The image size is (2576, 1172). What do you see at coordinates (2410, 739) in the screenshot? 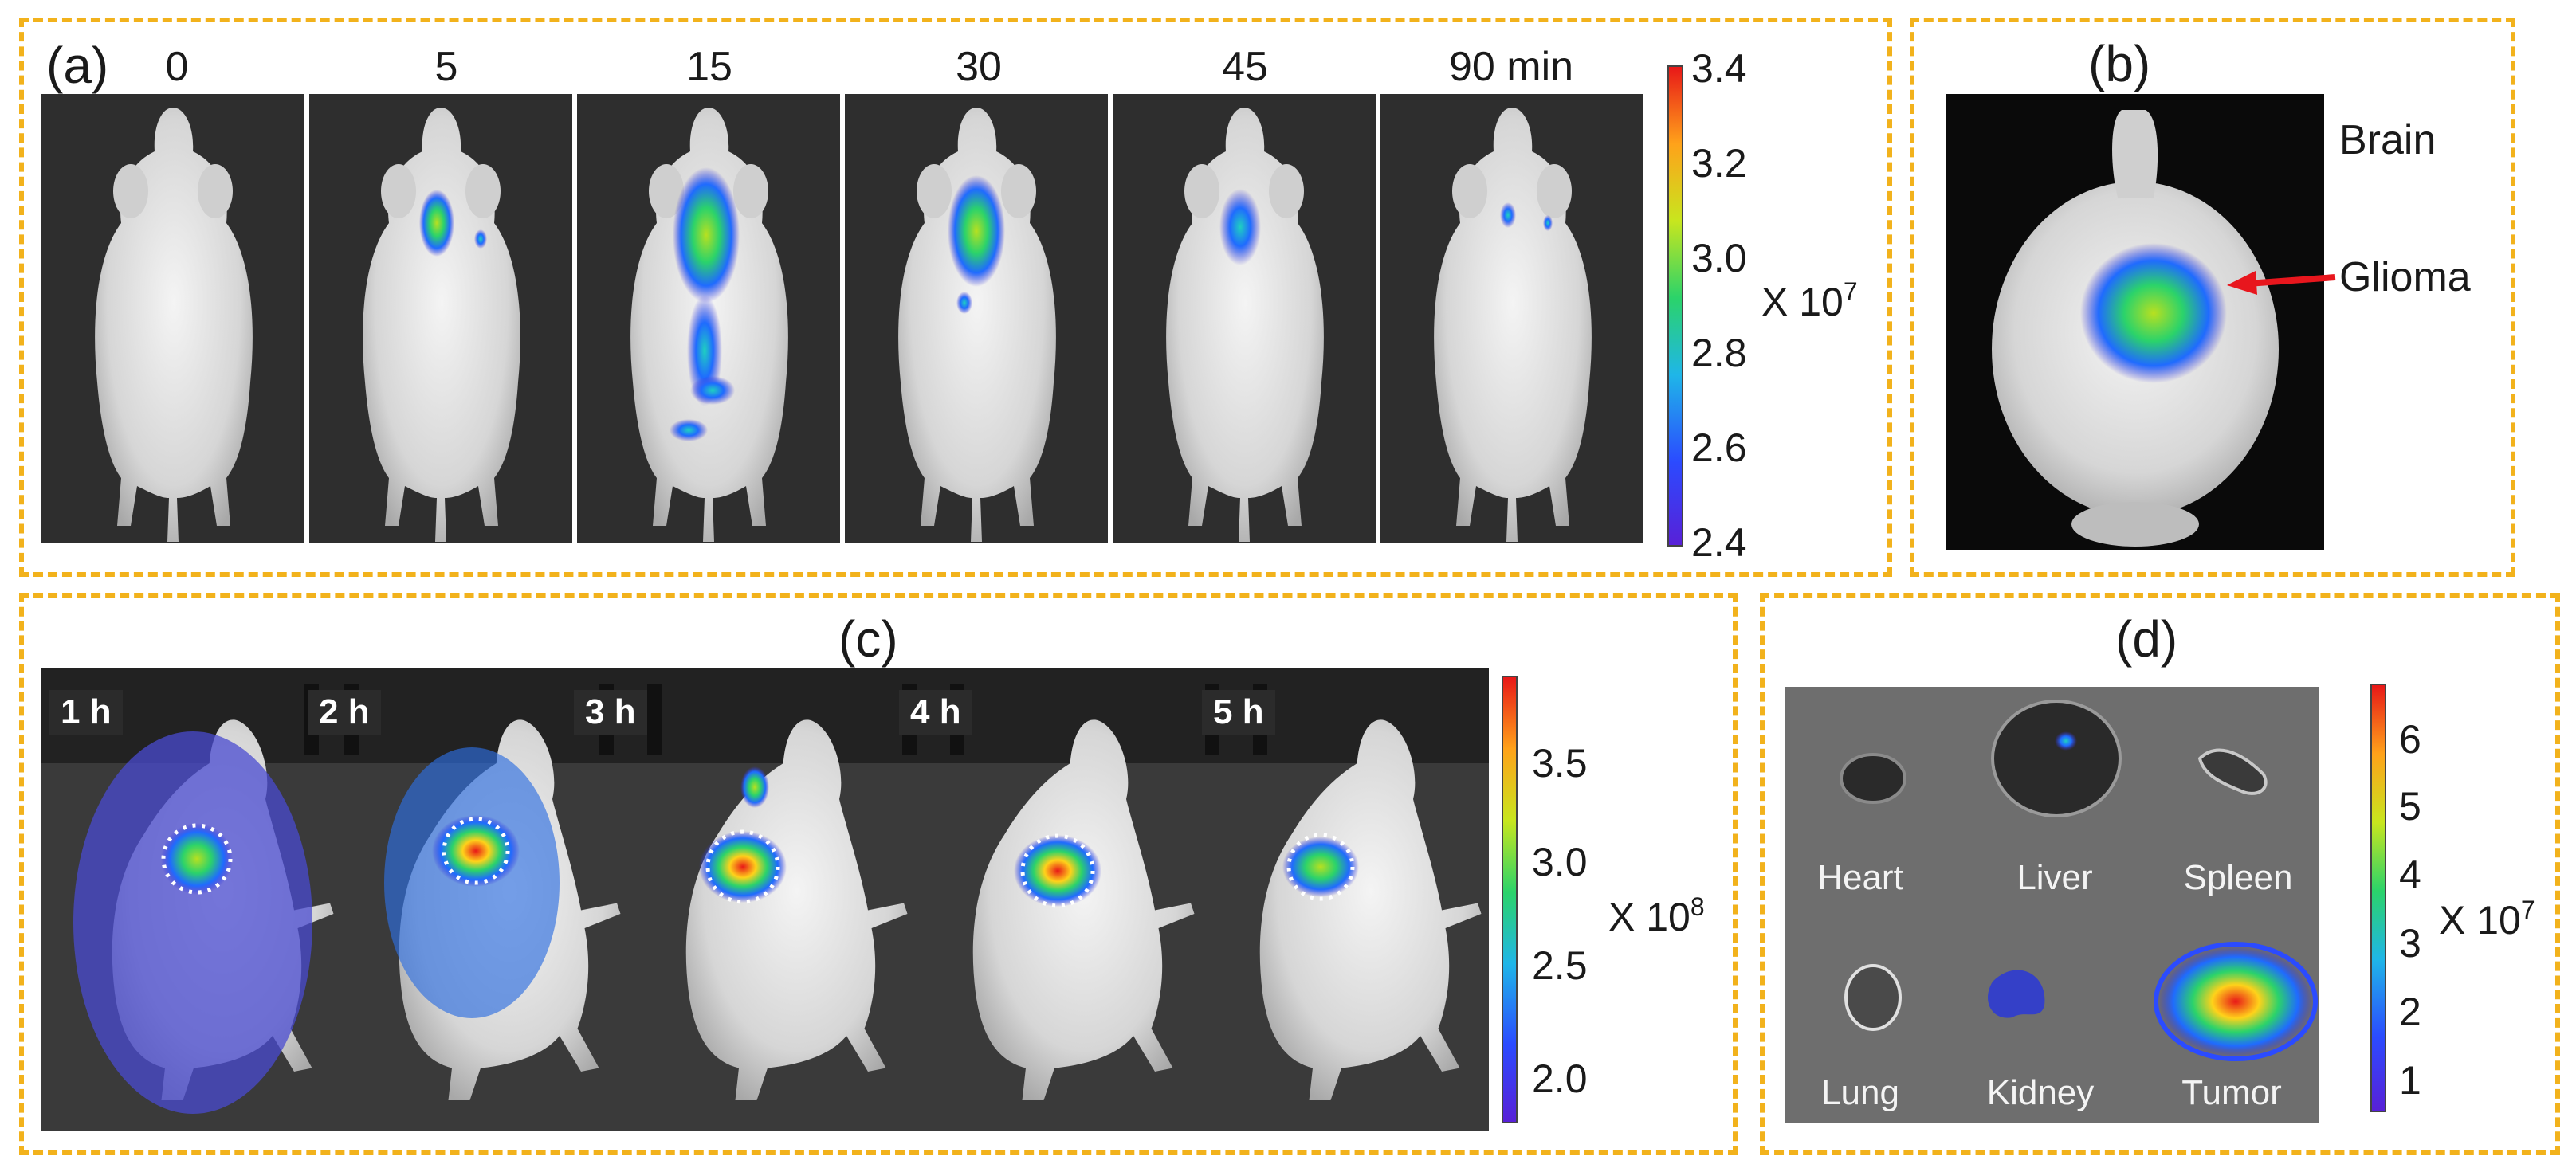
I see `panel-d-tick: 6` at bounding box center [2410, 739].